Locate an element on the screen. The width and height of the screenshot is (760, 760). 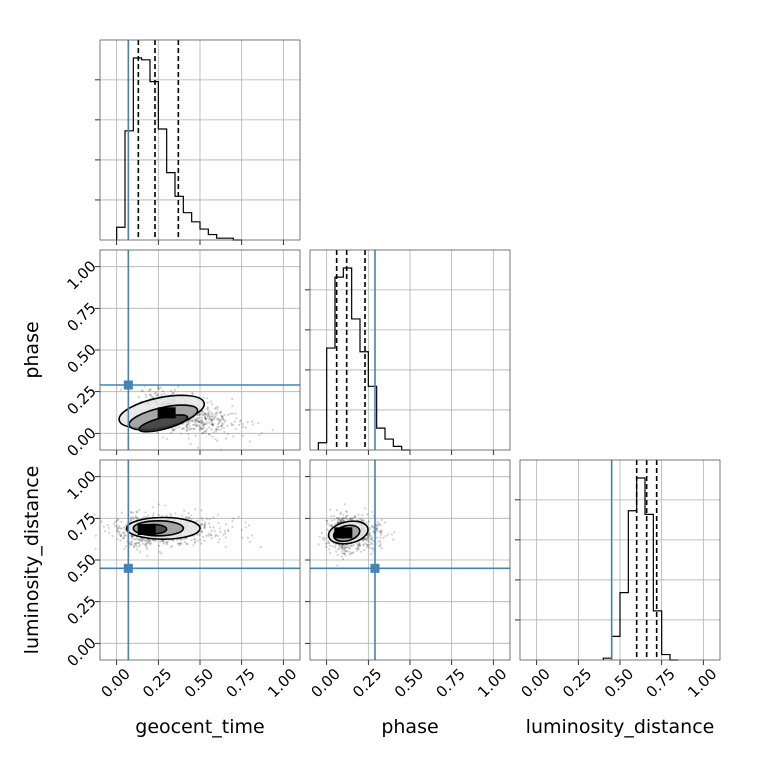
panel-border is located at coordinates (200, 560).